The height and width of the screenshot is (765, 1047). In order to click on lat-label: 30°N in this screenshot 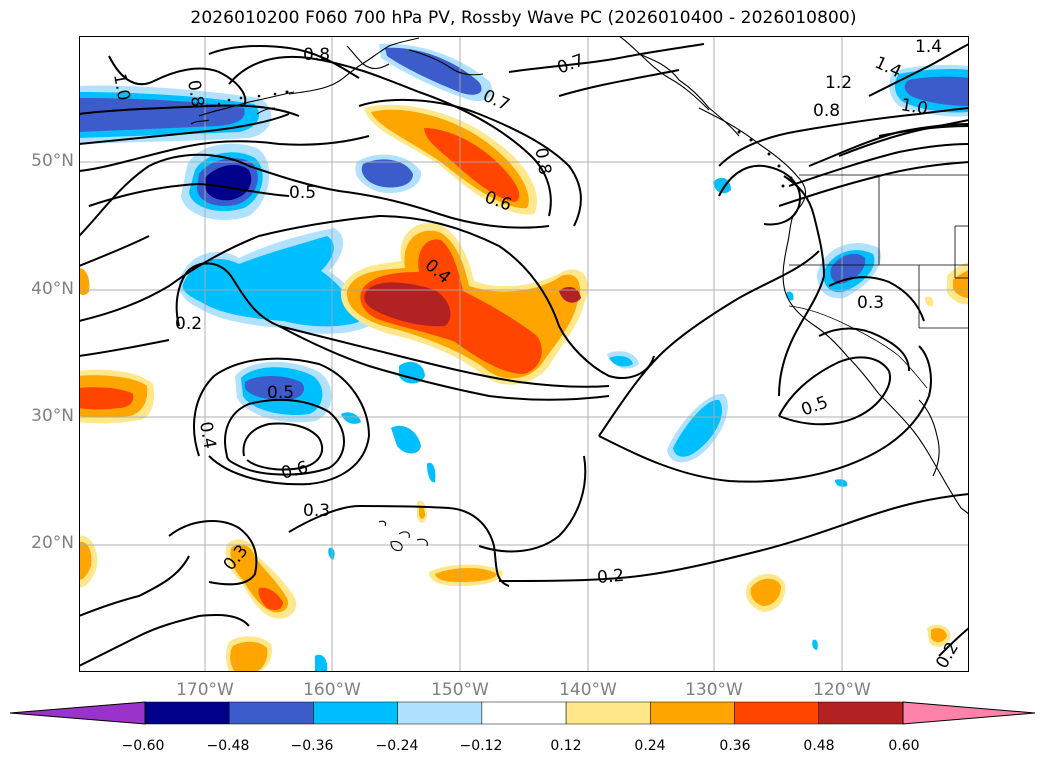, I will do `click(52, 416)`.